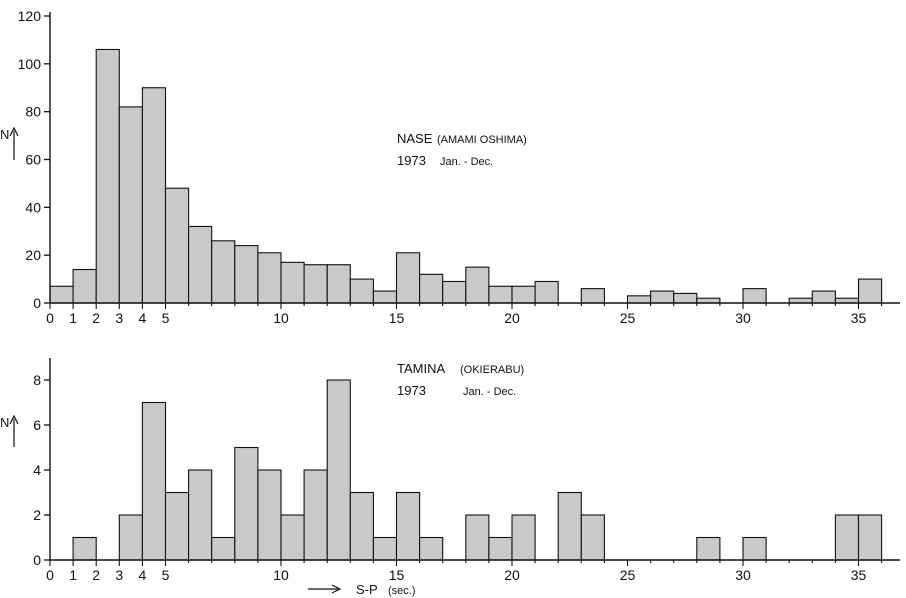  I want to click on nase-x-tick-label: 10, so click(281, 318).